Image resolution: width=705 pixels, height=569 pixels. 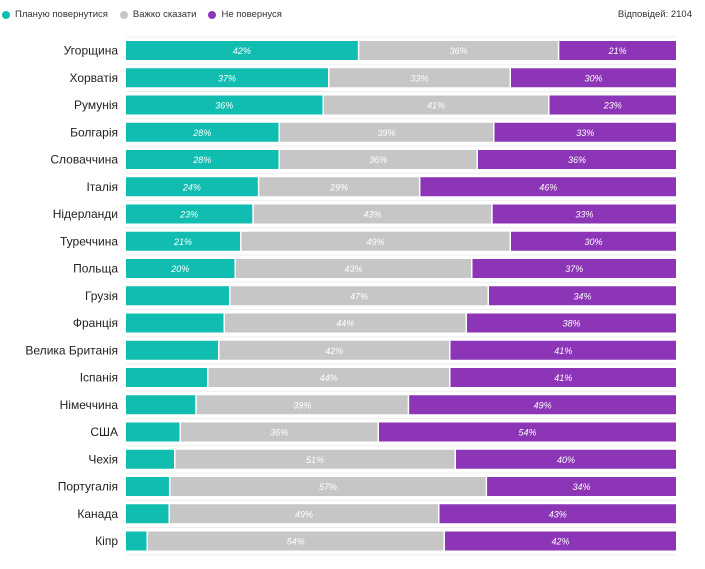 I want to click on bar-row: Румунія 36% 41% 23%, so click(x=375, y=105).